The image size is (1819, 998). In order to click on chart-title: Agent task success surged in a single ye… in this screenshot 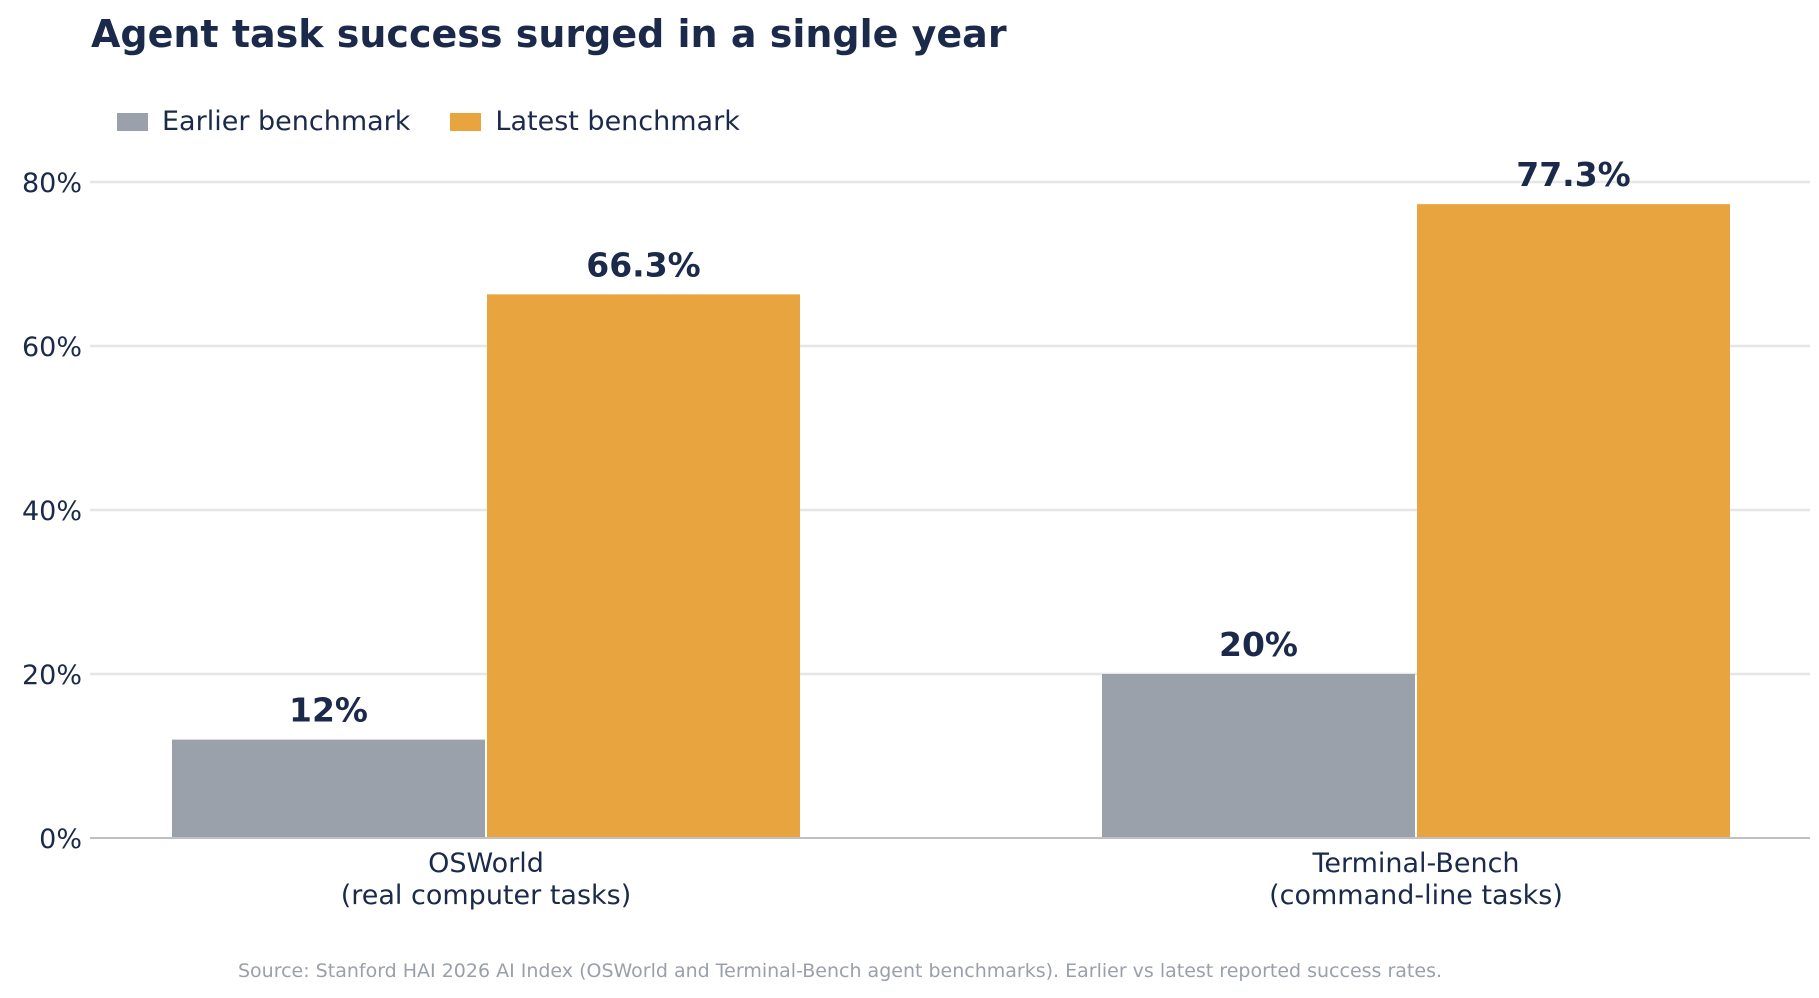, I will do `click(549, 34)`.